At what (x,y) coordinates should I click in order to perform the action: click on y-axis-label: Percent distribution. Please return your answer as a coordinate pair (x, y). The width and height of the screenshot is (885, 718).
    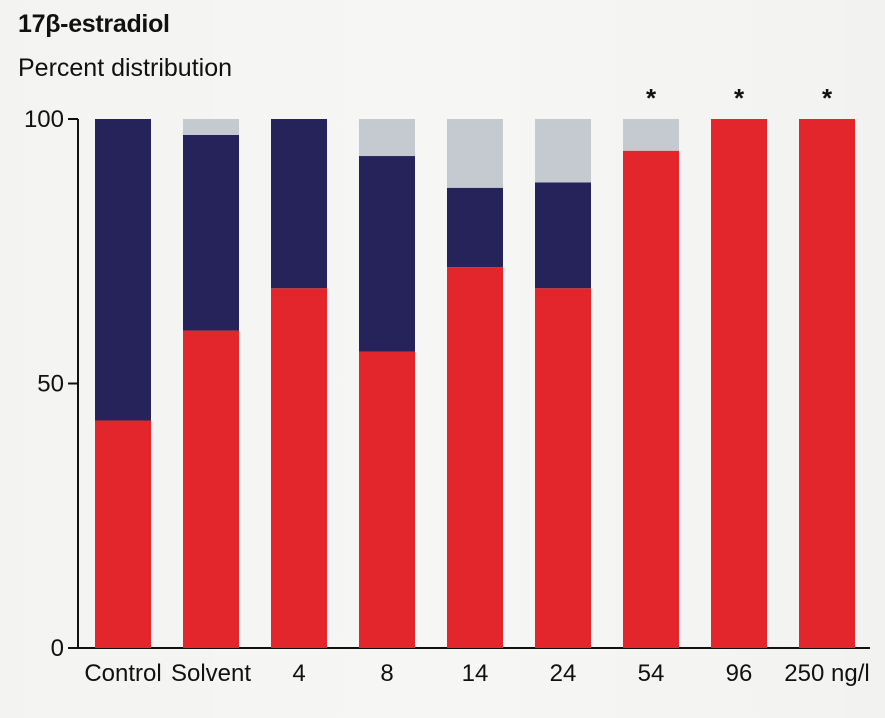
    Looking at the image, I should click on (125, 68).